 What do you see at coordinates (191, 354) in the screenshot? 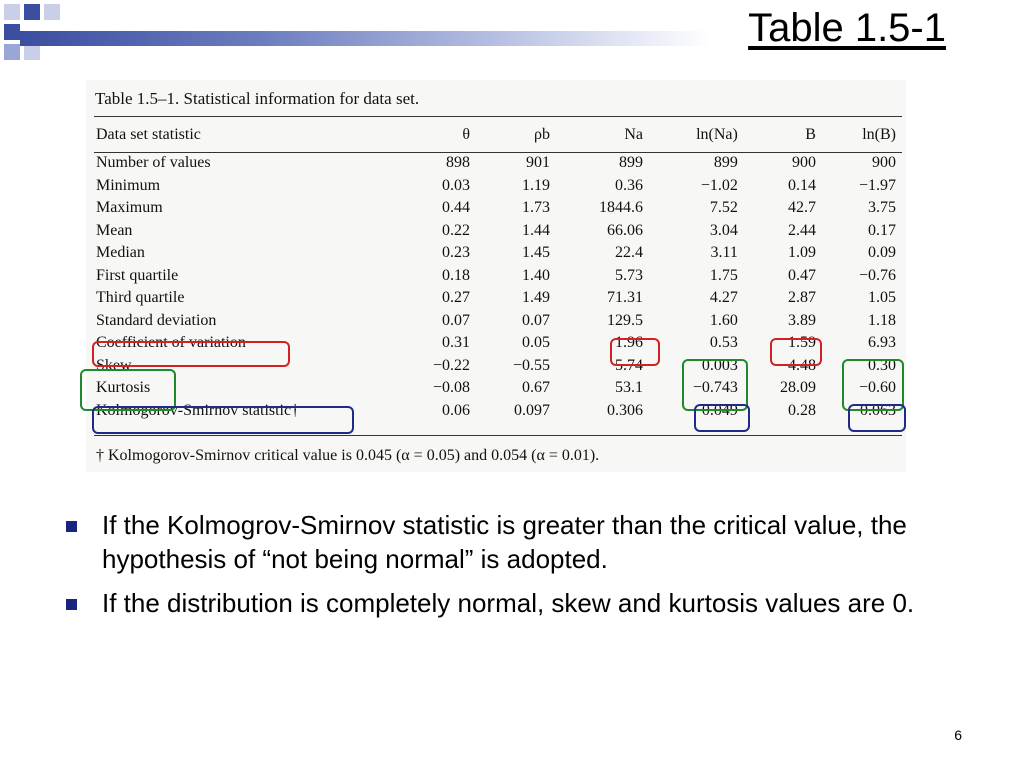
I see `highlight-box-coefficient-label` at bounding box center [191, 354].